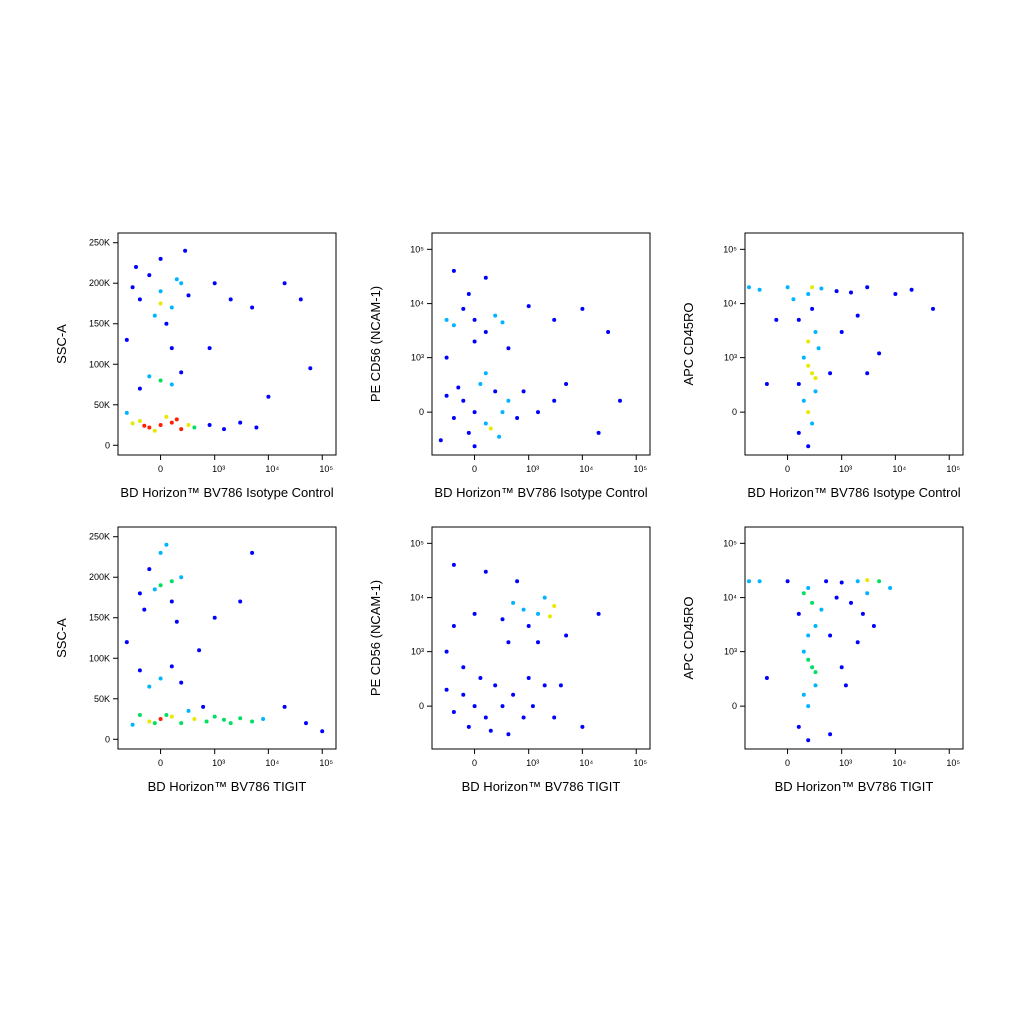 The width and height of the screenshot is (1024, 1024). What do you see at coordinates (61, 344) in the screenshot?
I see `y-axis-label: SSC-A` at bounding box center [61, 344].